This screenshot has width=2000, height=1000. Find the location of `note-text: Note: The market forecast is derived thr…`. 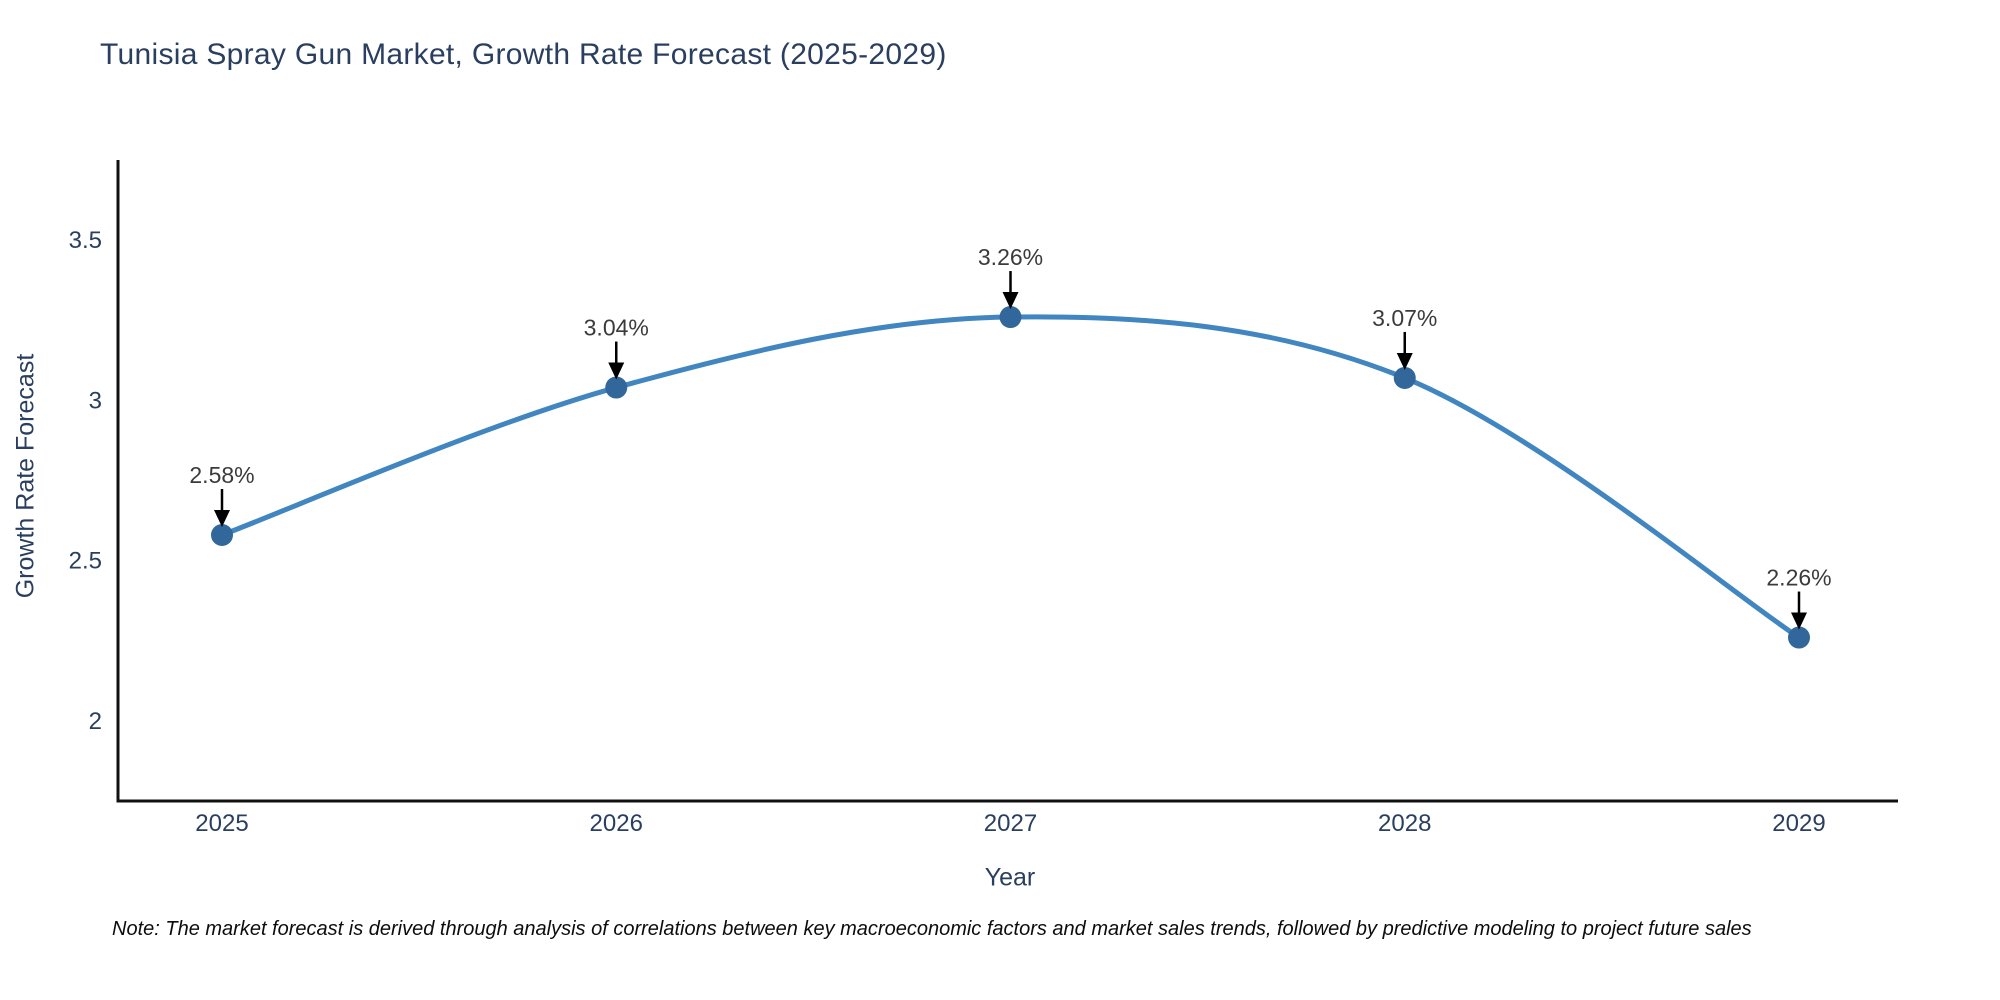

note-text: Note: The market forecast is derived thr… is located at coordinates (932, 929).